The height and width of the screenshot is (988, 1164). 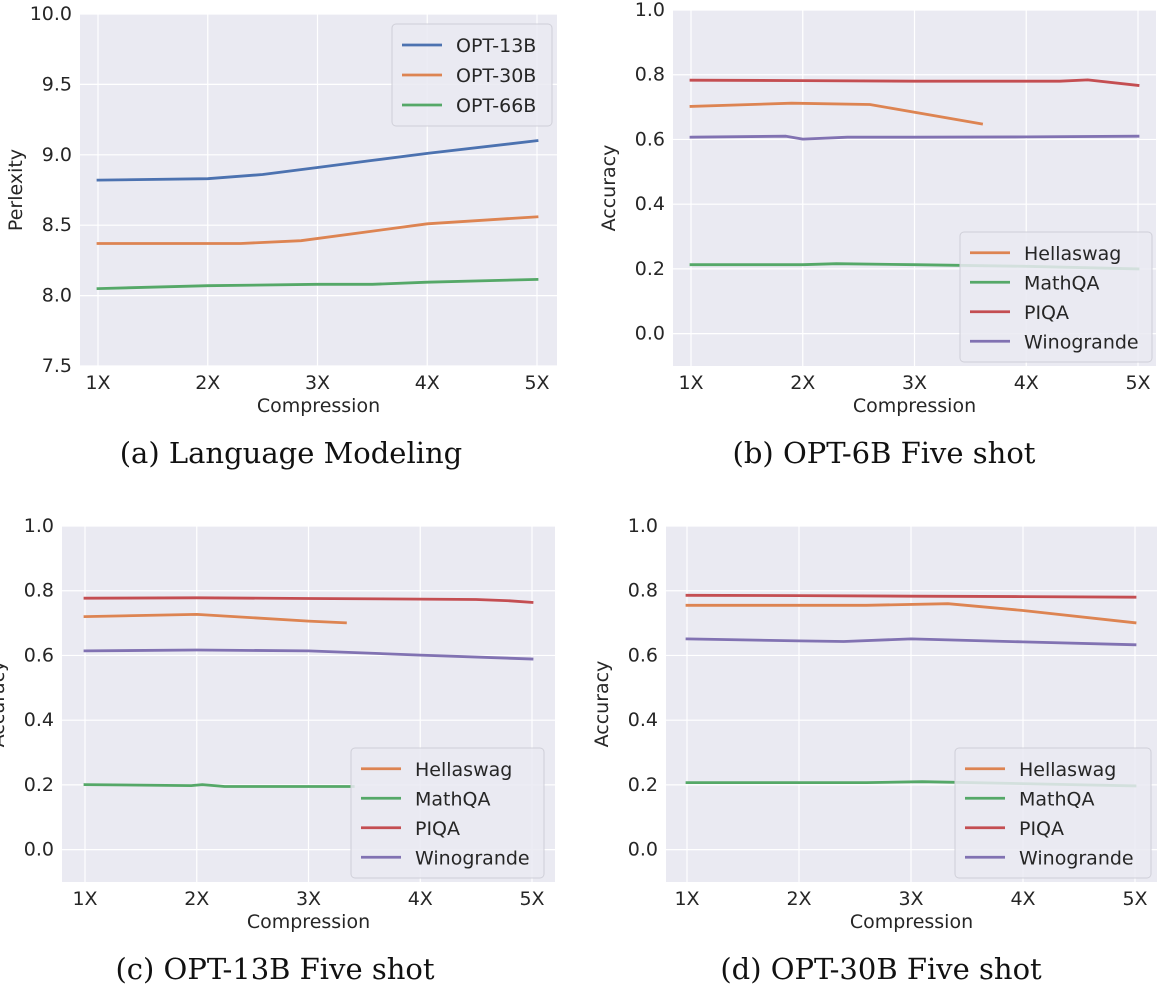 I want to click on legend-label: OPT-66B, so click(x=496, y=106).